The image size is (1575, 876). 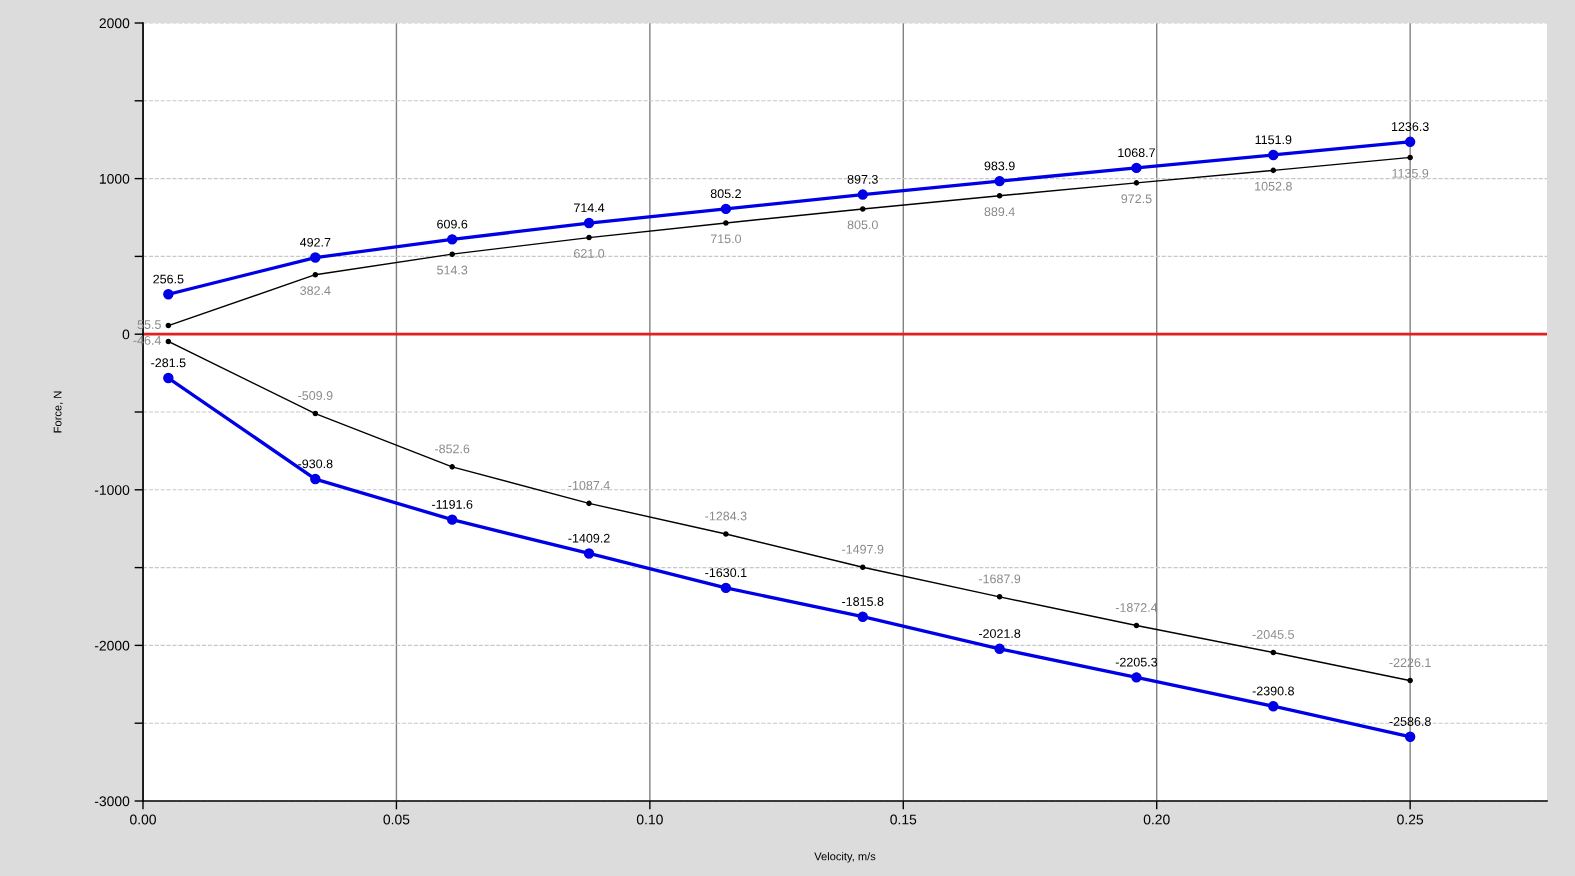 What do you see at coordinates (726, 516) in the screenshot?
I see `data-label: -1284.3` at bounding box center [726, 516].